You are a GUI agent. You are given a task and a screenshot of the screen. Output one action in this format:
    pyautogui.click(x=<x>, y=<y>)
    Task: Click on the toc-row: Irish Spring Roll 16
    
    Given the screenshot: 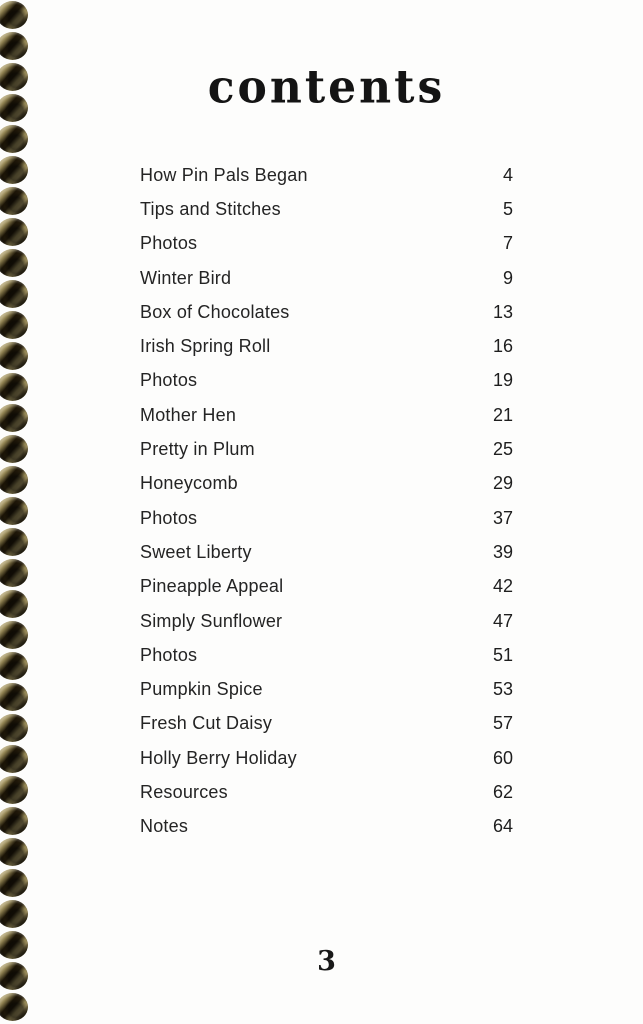 What is the action you would take?
    pyautogui.click(x=326, y=346)
    